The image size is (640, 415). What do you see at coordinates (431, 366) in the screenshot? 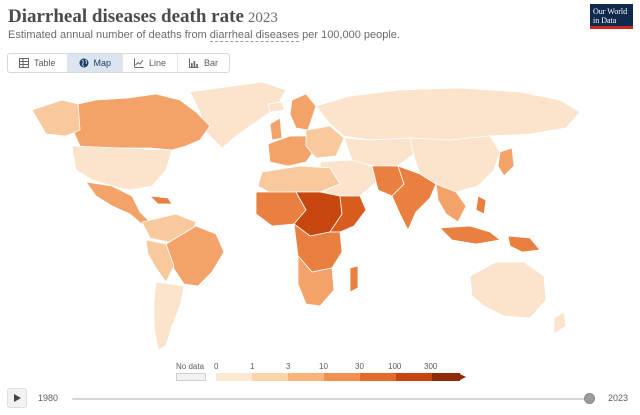
I see `legend-tick-label: 300` at bounding box center [431, 366].